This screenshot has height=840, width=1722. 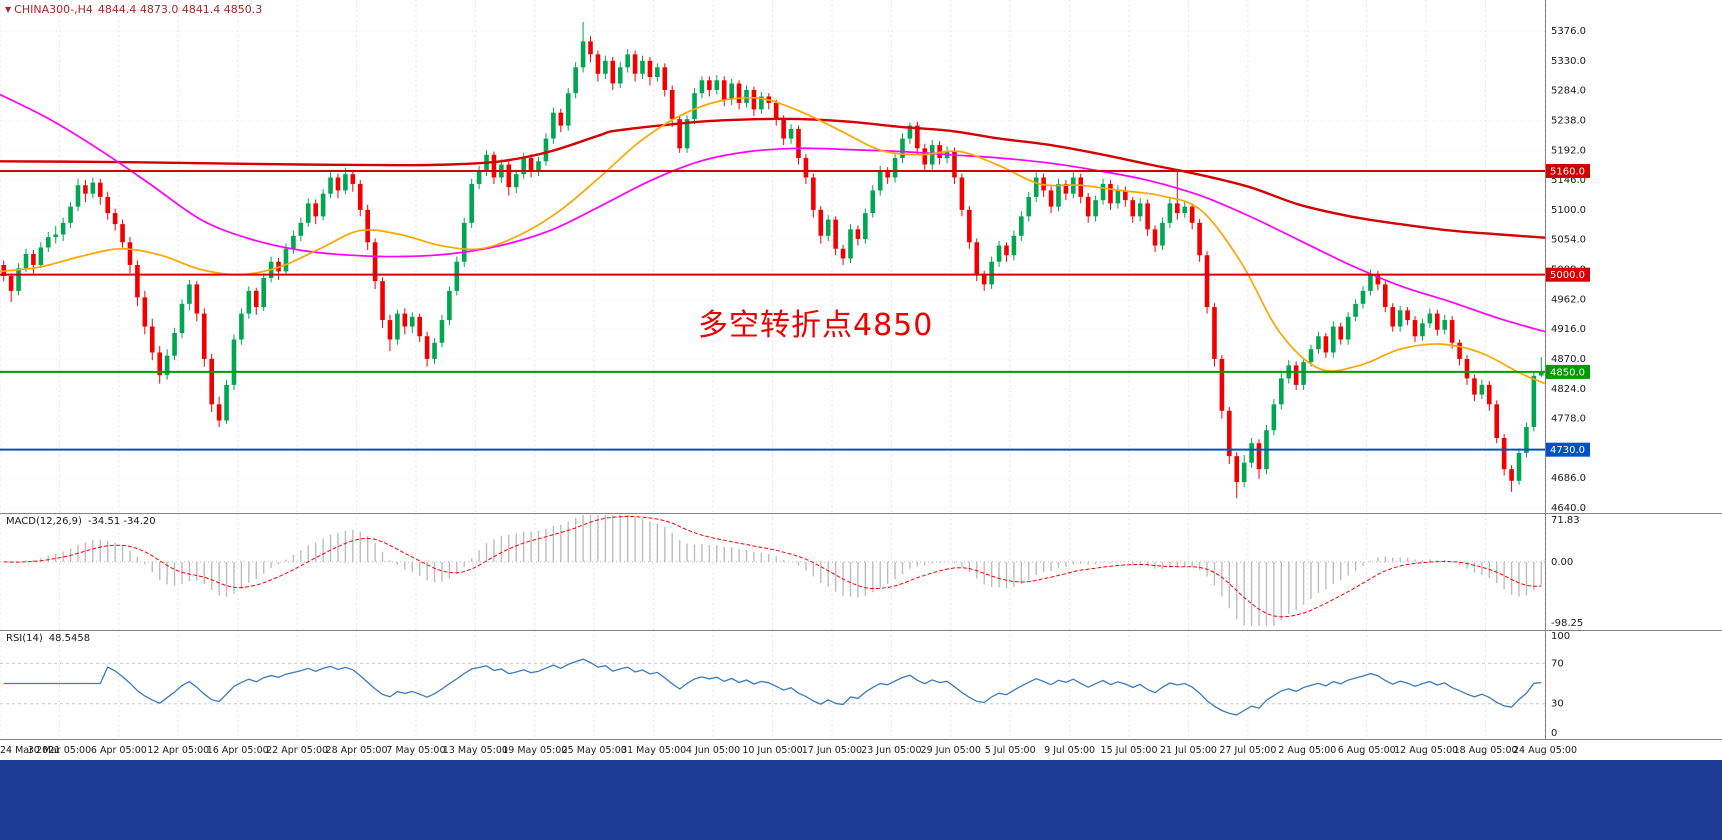 What do you see at coordinates (1568, 329) in the screenshot?
I see `svg-text: 4916.0` at bounding box center [1568, 329].